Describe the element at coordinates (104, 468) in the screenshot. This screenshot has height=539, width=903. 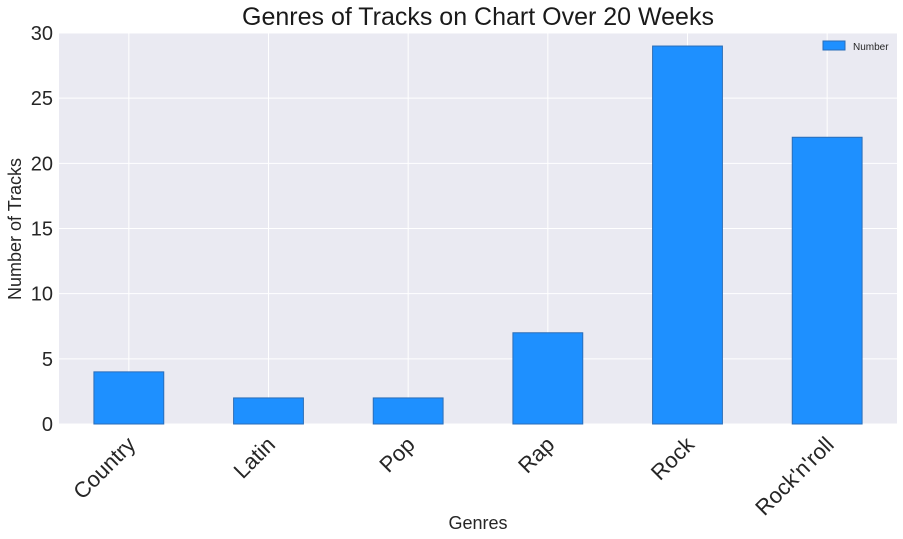
I see `x-tick-label: Country` at that location.